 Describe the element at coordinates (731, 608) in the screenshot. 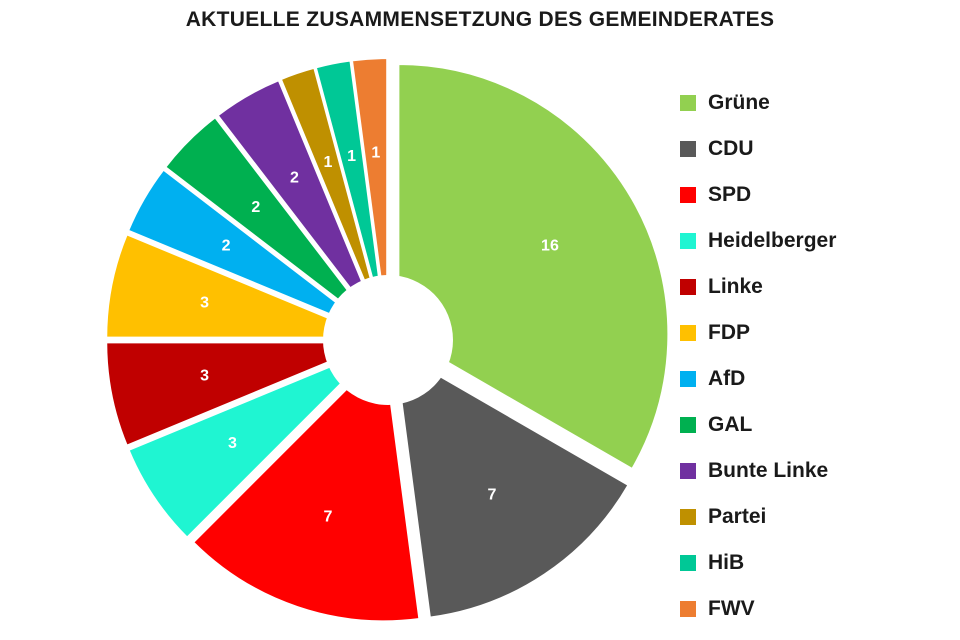

I see `legend-label: FWV` at that location.